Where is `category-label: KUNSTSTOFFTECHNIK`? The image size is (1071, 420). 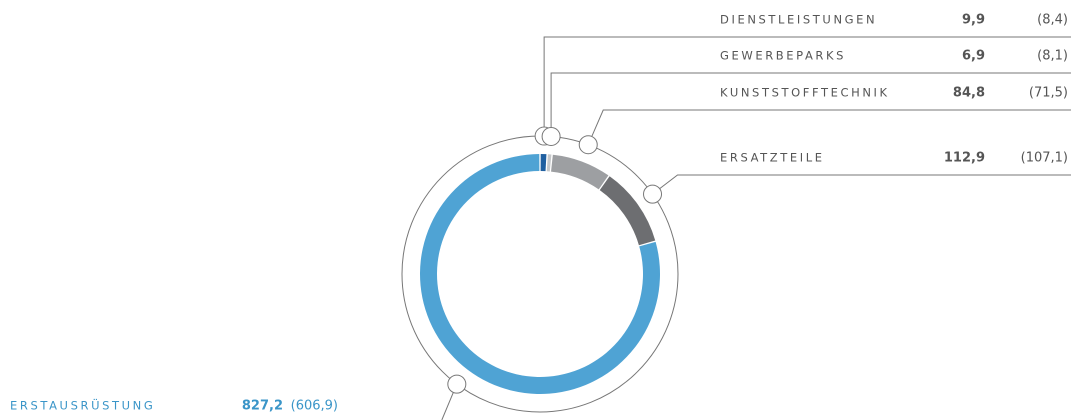 category-label: KUNSTSTOFFTECHNIK is located at coordinates (805, 93).